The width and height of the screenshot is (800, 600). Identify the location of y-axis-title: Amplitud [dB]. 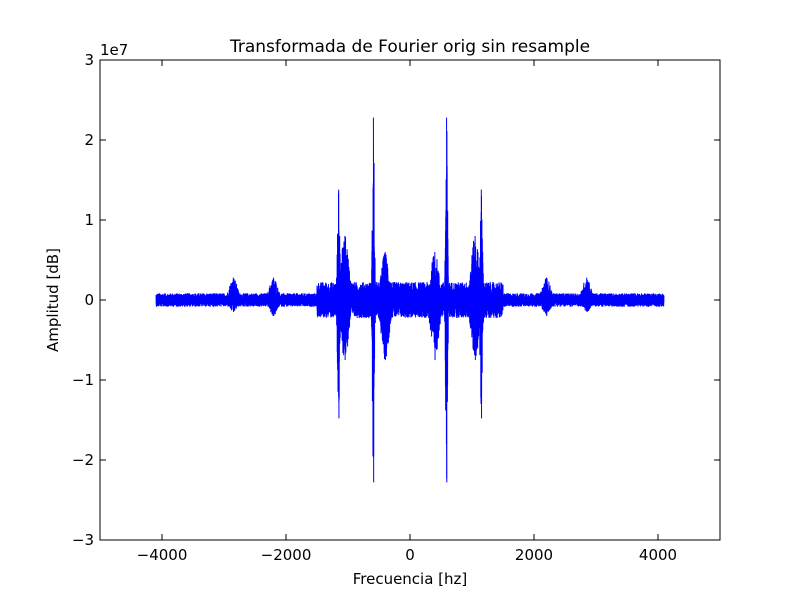
(53, 300).